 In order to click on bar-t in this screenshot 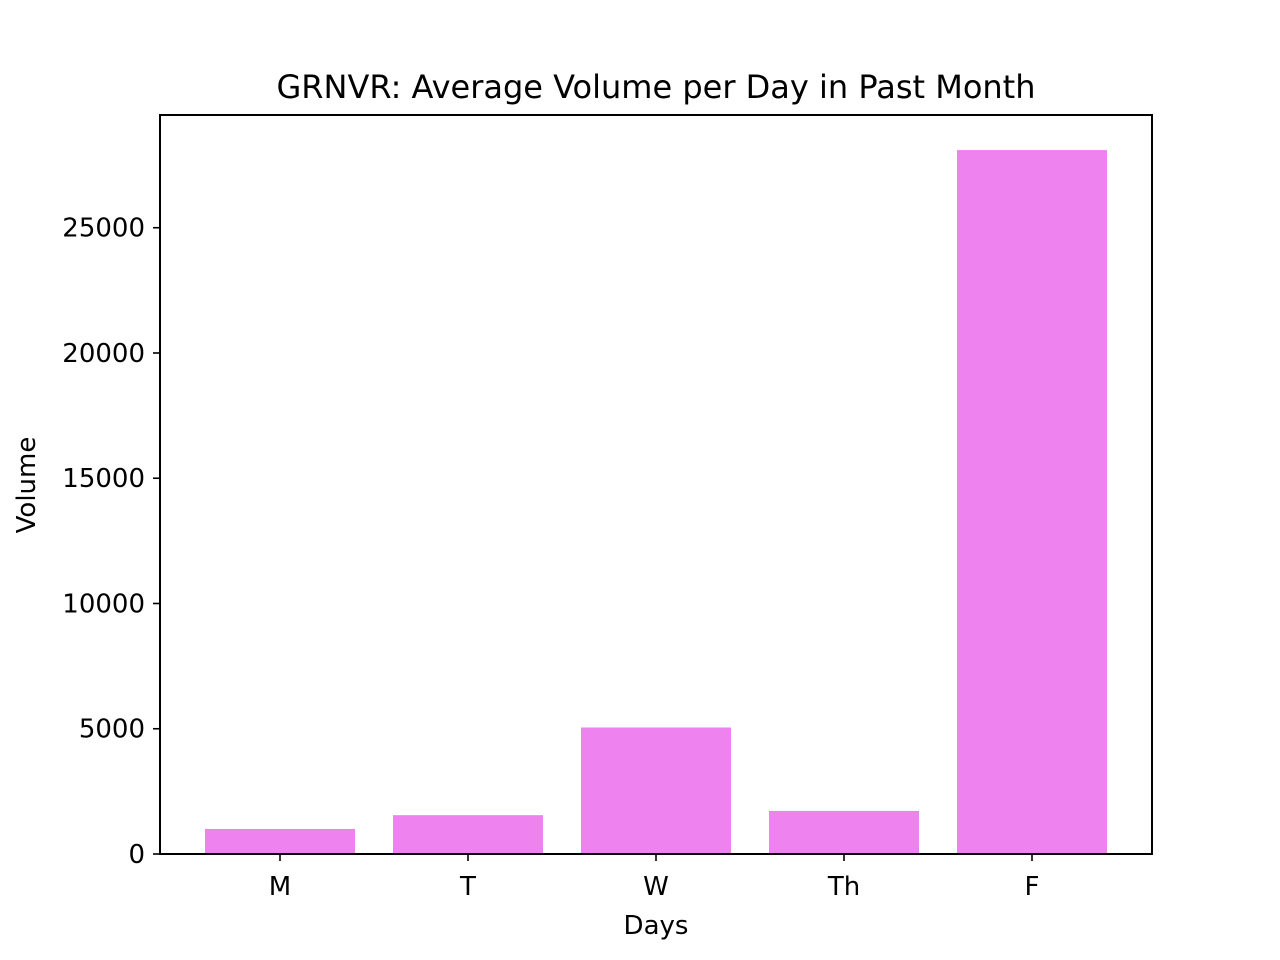, I will do `click(468, 834)`.